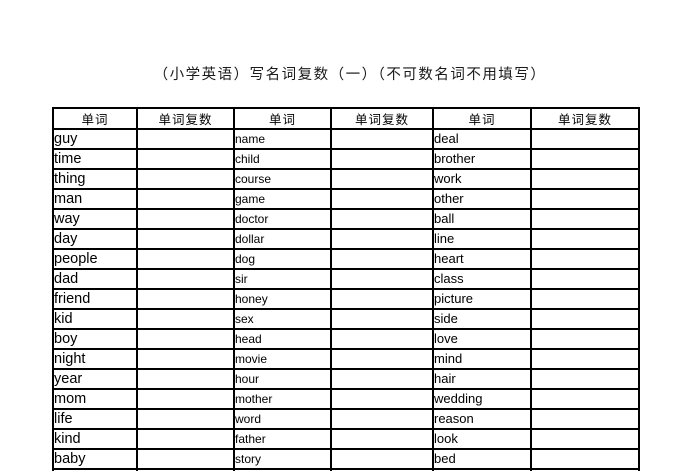 This screenshot has width=700, height=471. Describe the element at coordinates (346, 118) in the screenshot. I see `table-header-row: 单词 单词复数 单词 单词复数 单词 单词复数` at that location.